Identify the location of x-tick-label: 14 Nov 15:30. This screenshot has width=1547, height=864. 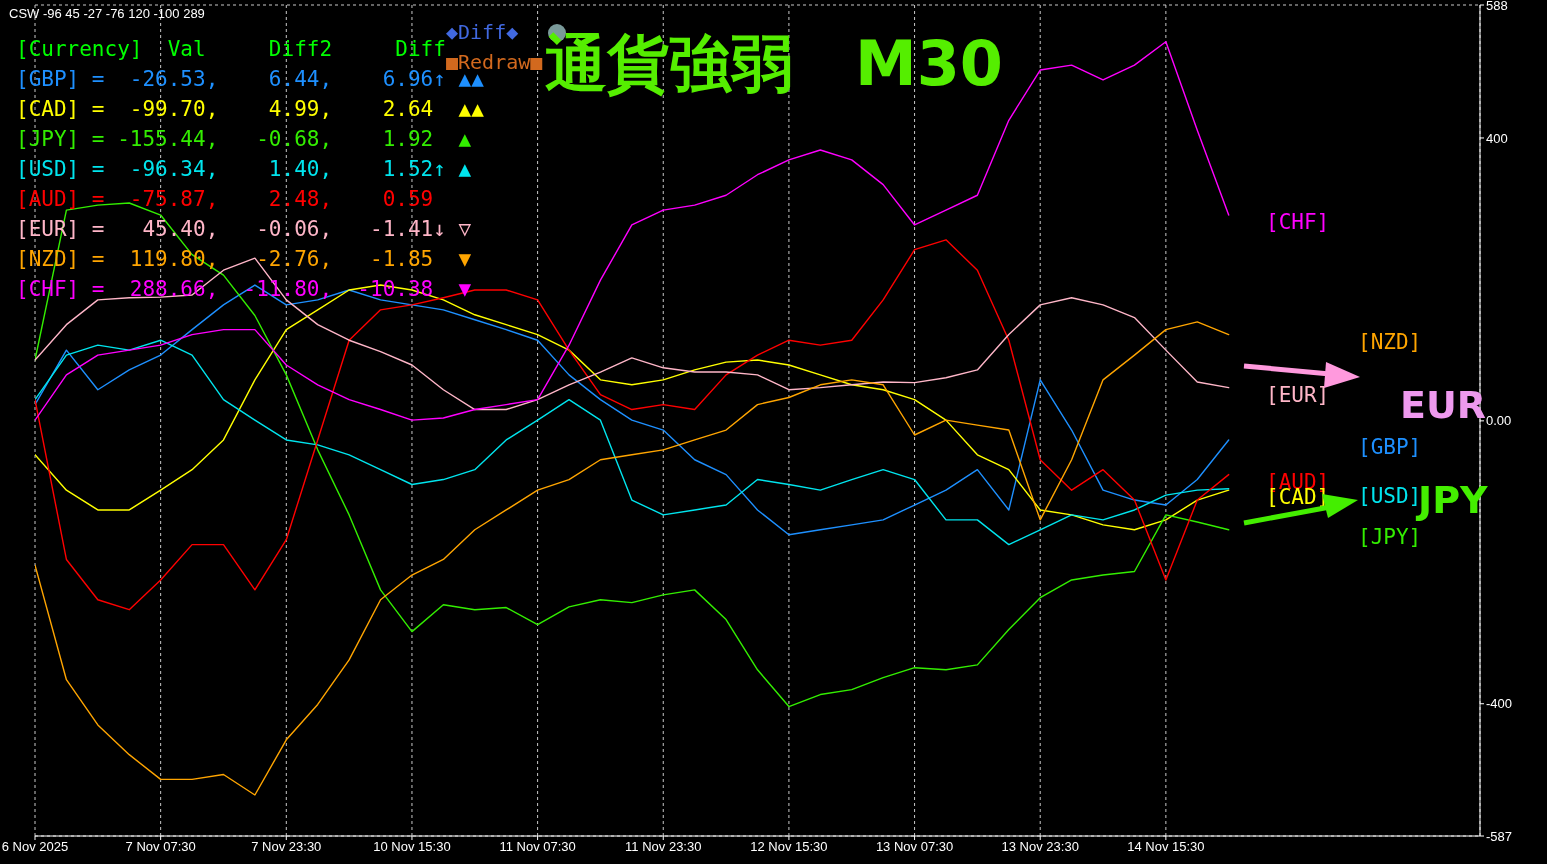
(1166, 847).